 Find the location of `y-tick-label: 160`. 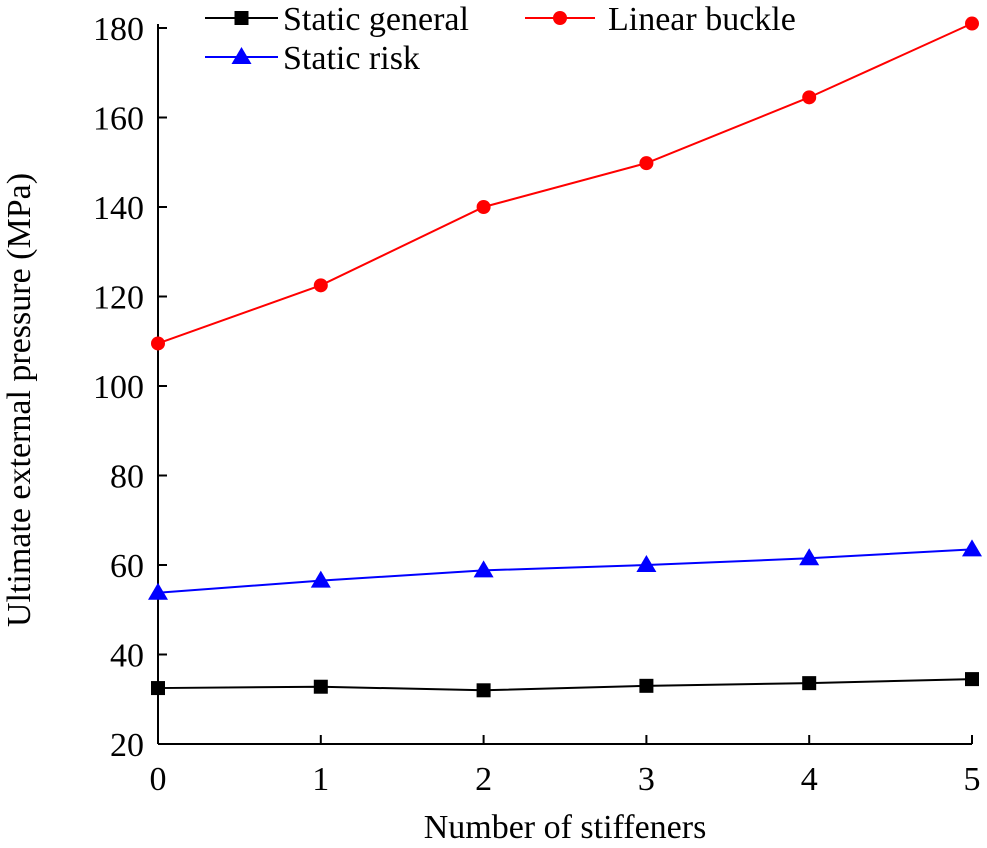

y-tick-label: 160 is located at coordinates (118, 119).